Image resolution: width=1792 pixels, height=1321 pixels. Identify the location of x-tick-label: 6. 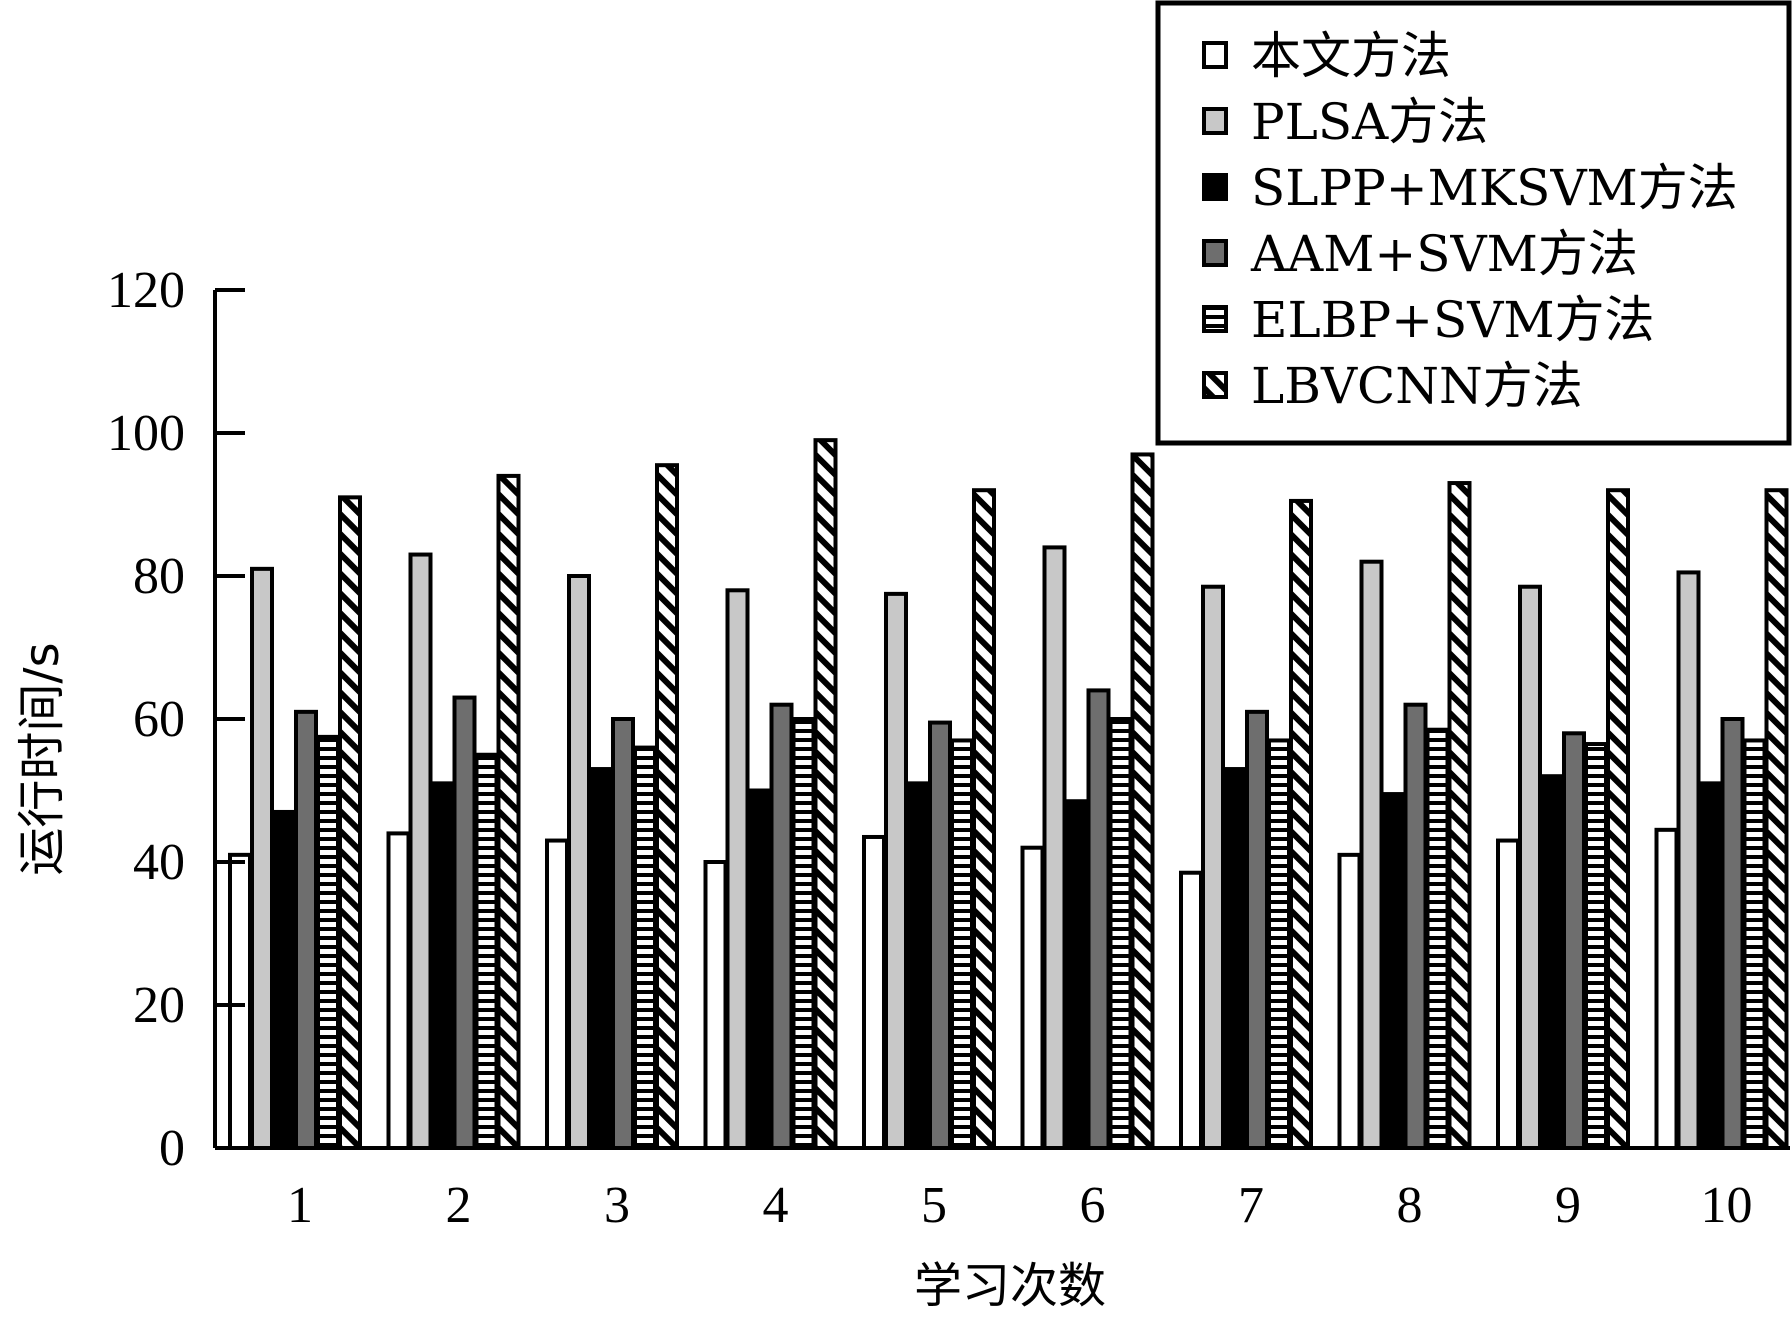
(1093, 1205).